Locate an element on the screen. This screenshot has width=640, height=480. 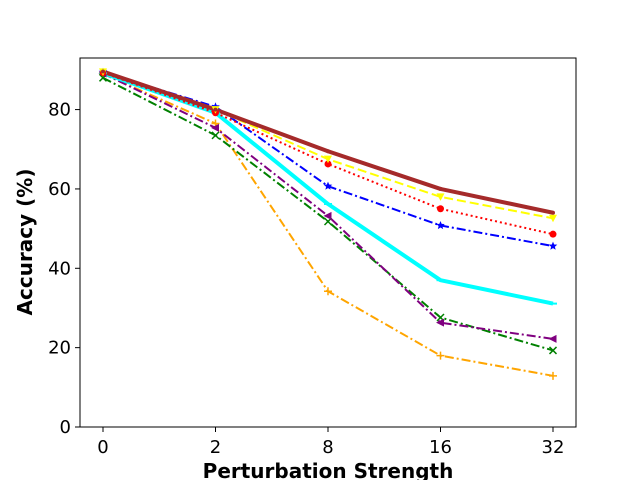
x-axis-label: Perturbation Strength is located at coordinates (328, 469).